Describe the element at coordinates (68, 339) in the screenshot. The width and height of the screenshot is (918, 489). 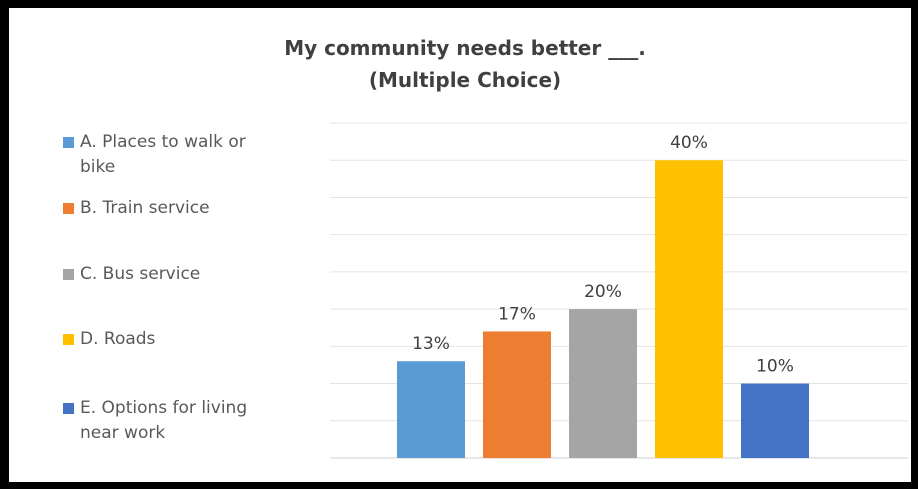
I see `legend-swatch-d` at that location.